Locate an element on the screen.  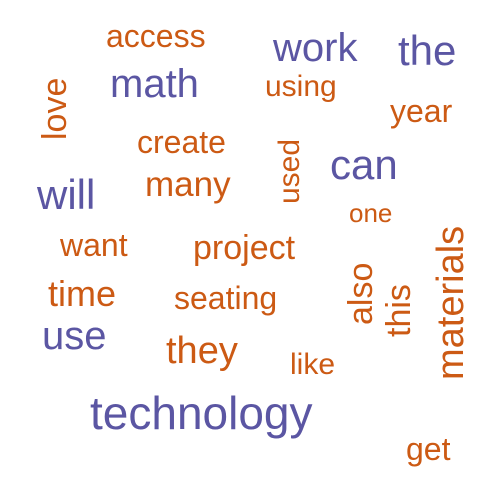
word-access: access is located at coordinates (156, 36).